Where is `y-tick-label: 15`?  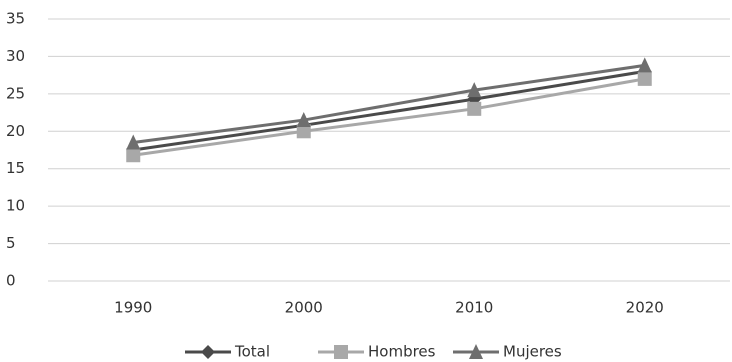
y-tick-label: 15 is located at coordinates (15, 168).